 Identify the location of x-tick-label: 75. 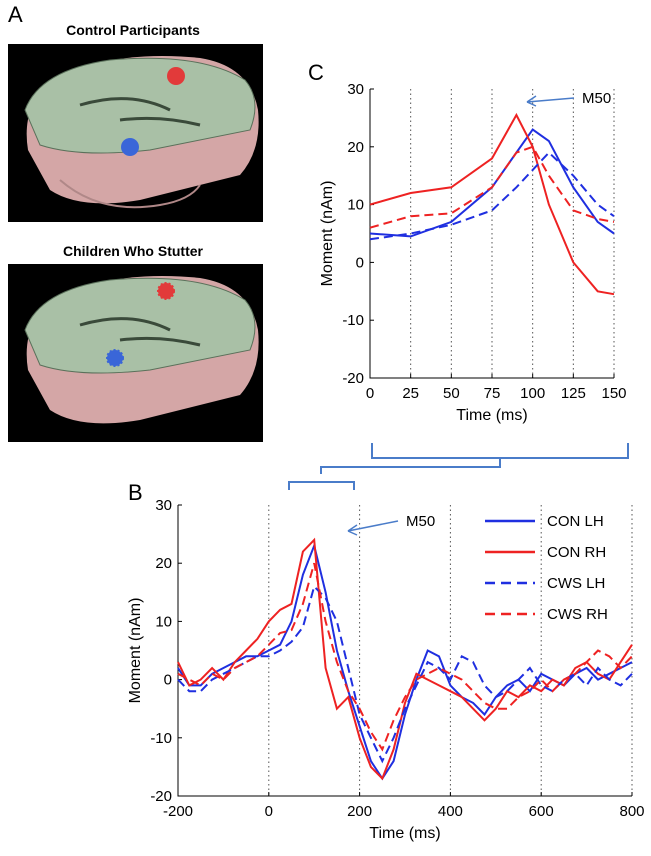
(492, 393).